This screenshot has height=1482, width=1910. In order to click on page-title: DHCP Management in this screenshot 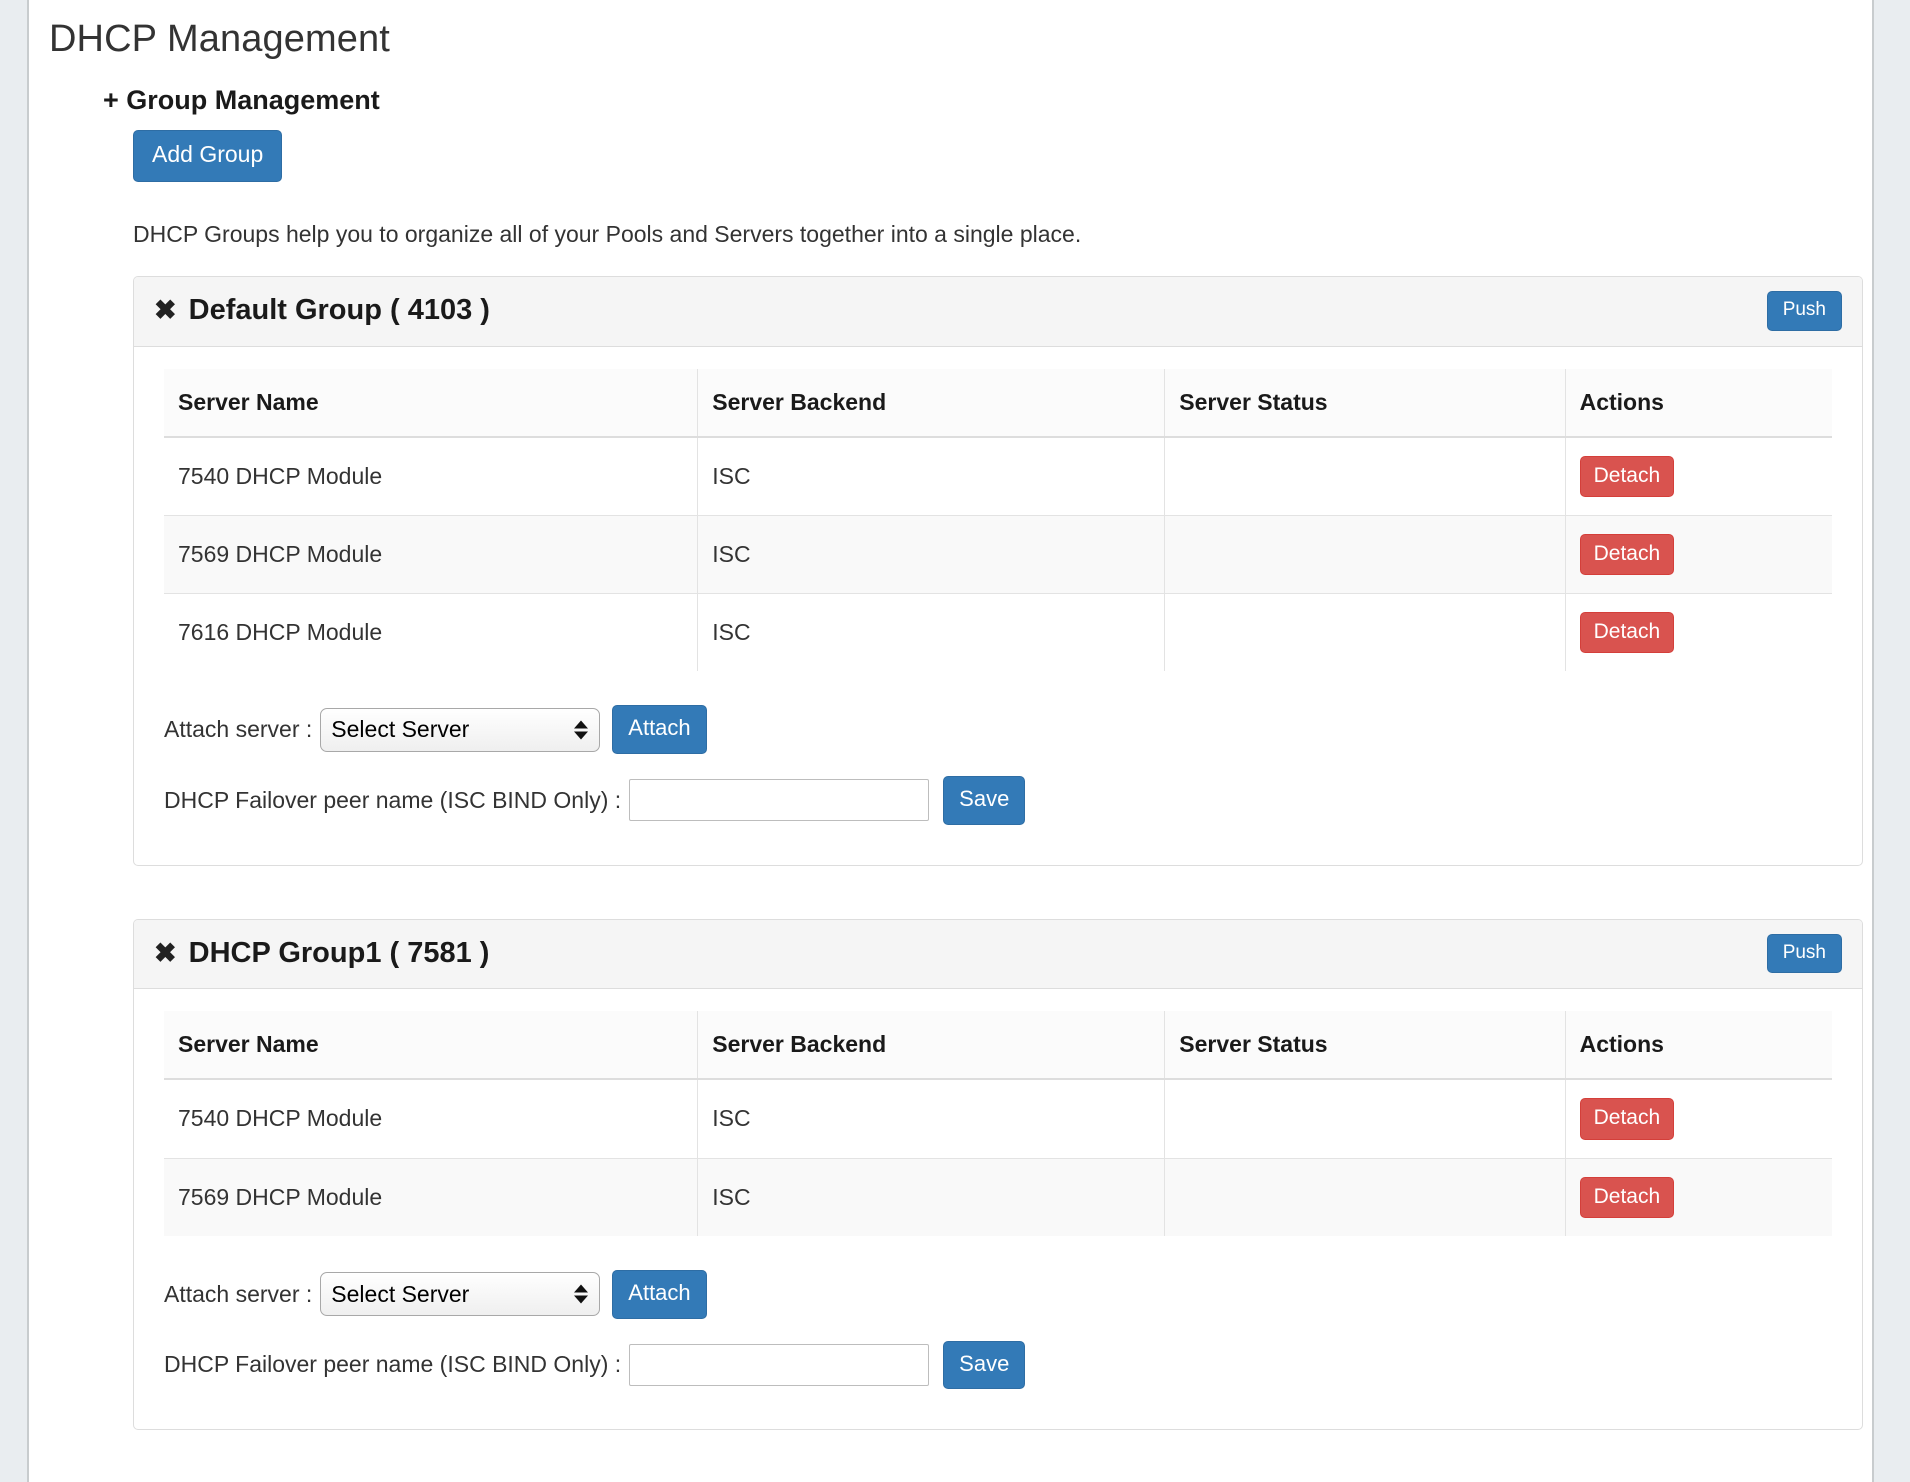, I will do `click(219, 39)`.